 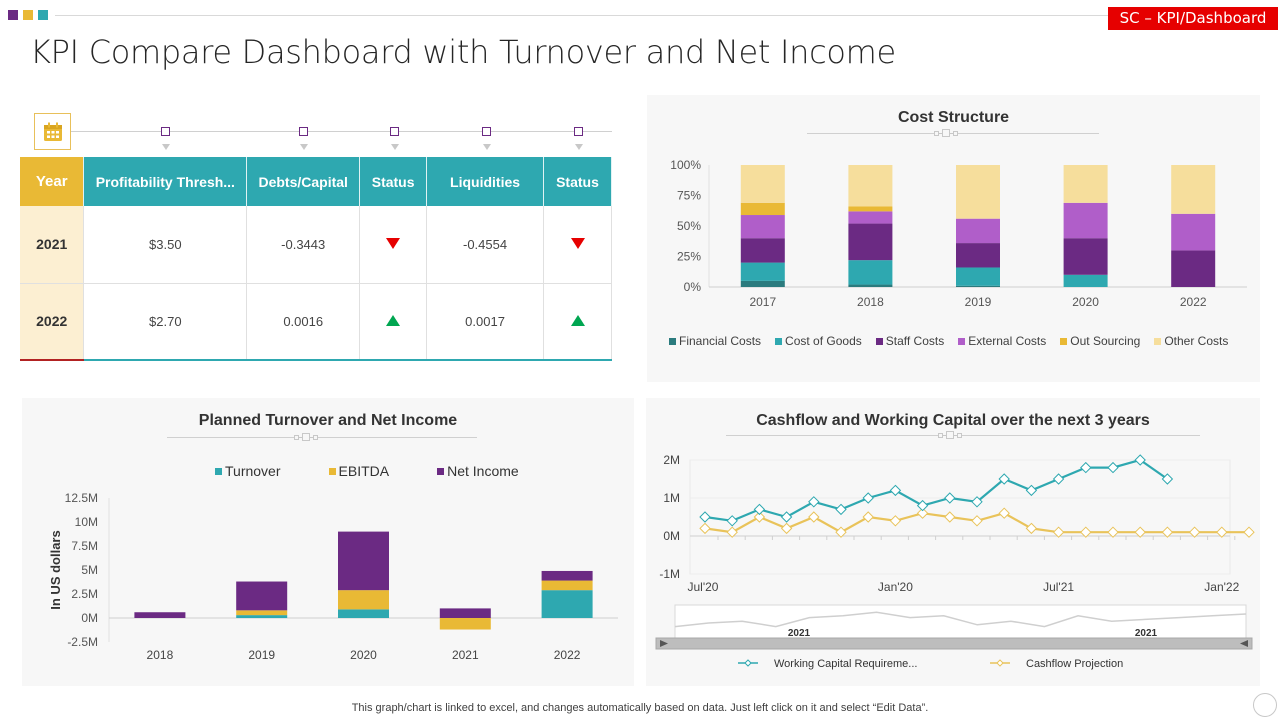 What do you see at coordinates (909, 341) in the screenshot?
I see `legend-item: Staff Costs` at bounding box center [909, 341].